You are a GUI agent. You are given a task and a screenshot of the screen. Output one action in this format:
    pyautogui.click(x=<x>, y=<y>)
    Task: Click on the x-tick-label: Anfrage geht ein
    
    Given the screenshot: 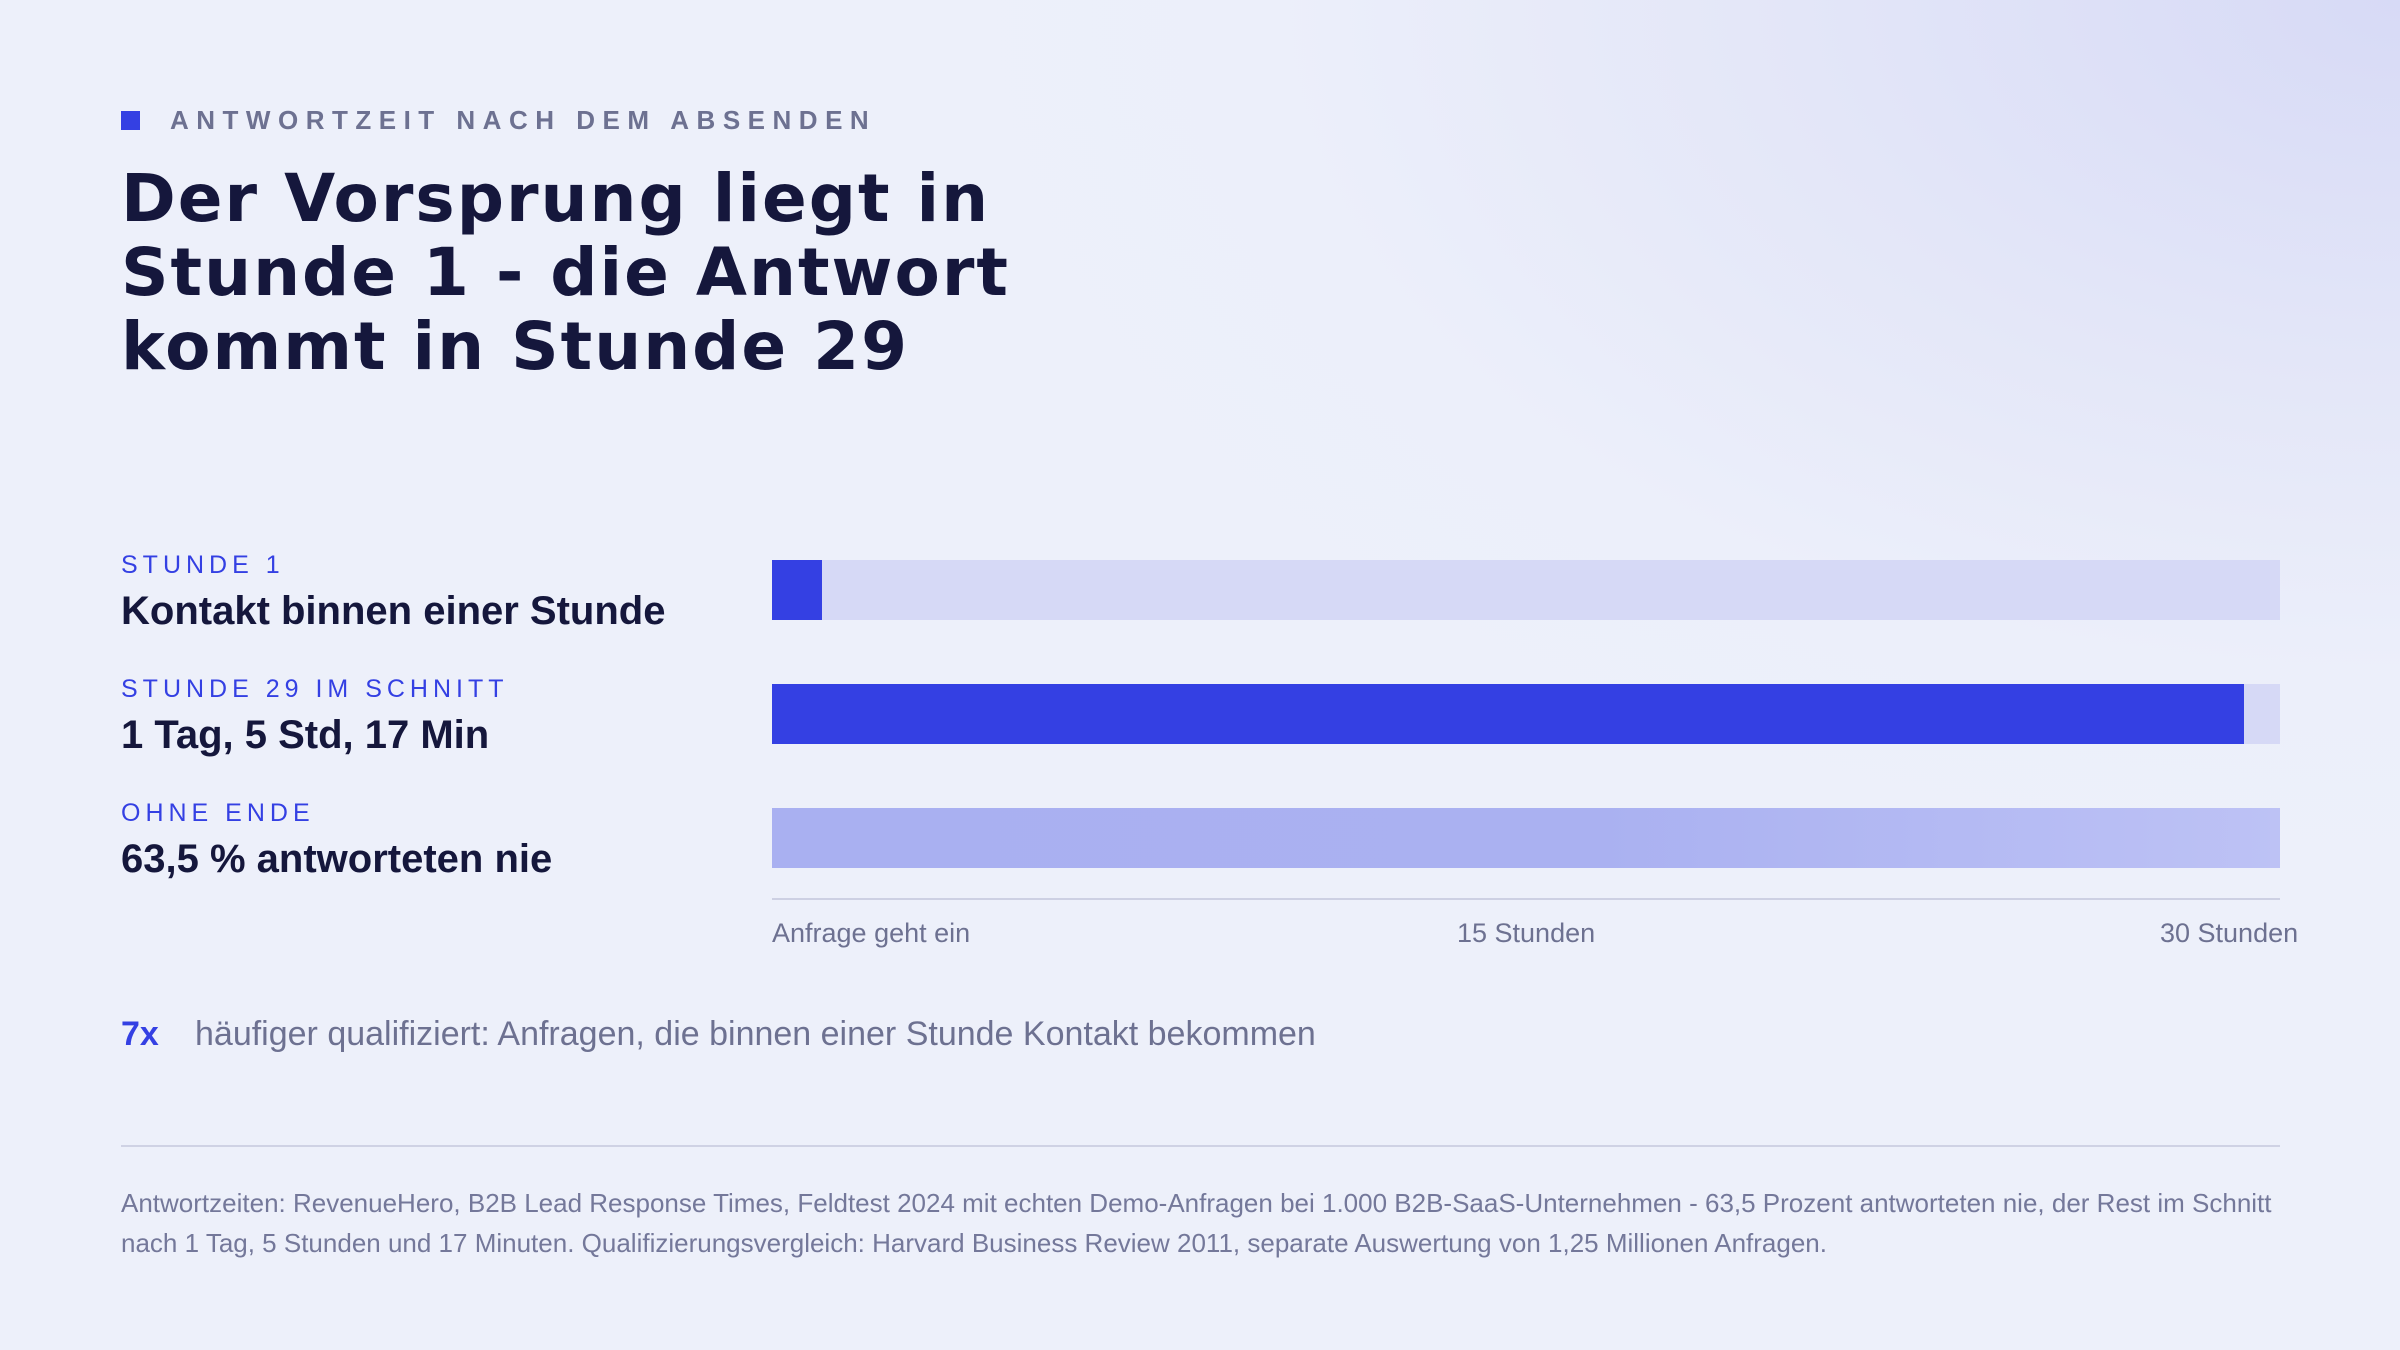 What is the action you would take?
    pyautogui.click(x=871, y=933)
    